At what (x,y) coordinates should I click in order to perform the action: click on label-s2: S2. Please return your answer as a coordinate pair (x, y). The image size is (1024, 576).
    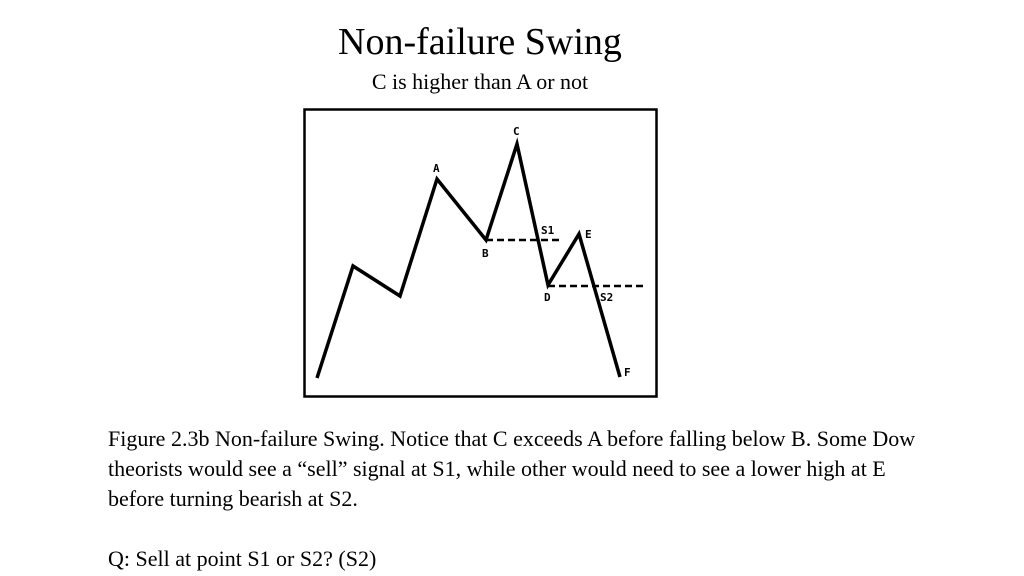
    Looking at the image, I should click on (606, 297).